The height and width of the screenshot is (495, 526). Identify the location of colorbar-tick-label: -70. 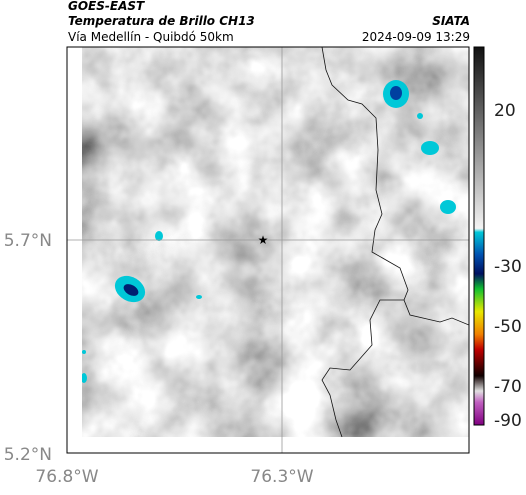
(508, 387).